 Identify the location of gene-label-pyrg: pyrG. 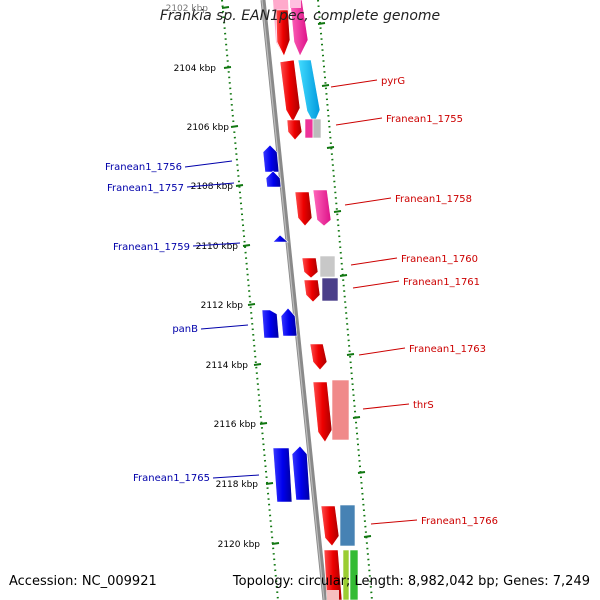
(393, 81).